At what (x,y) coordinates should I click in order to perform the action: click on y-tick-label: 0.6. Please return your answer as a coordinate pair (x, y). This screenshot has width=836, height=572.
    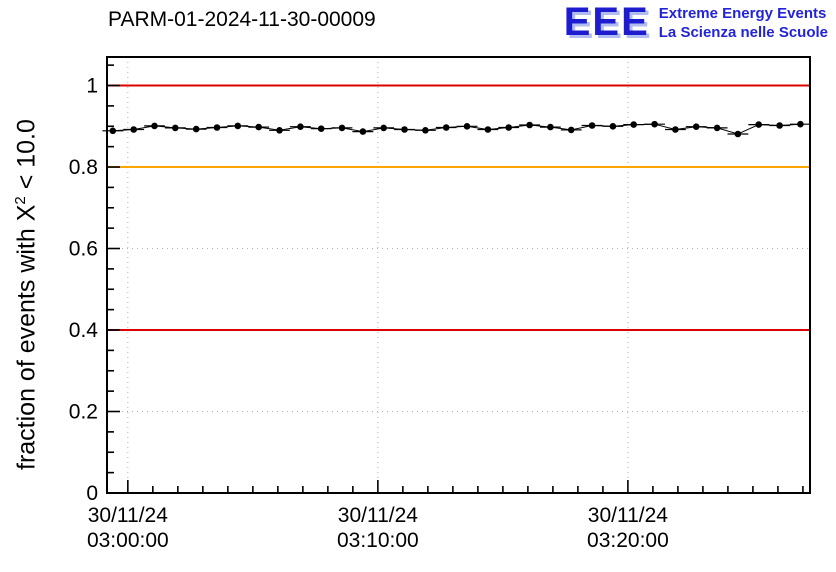
    Looking at the image, I should click on (83, 249).